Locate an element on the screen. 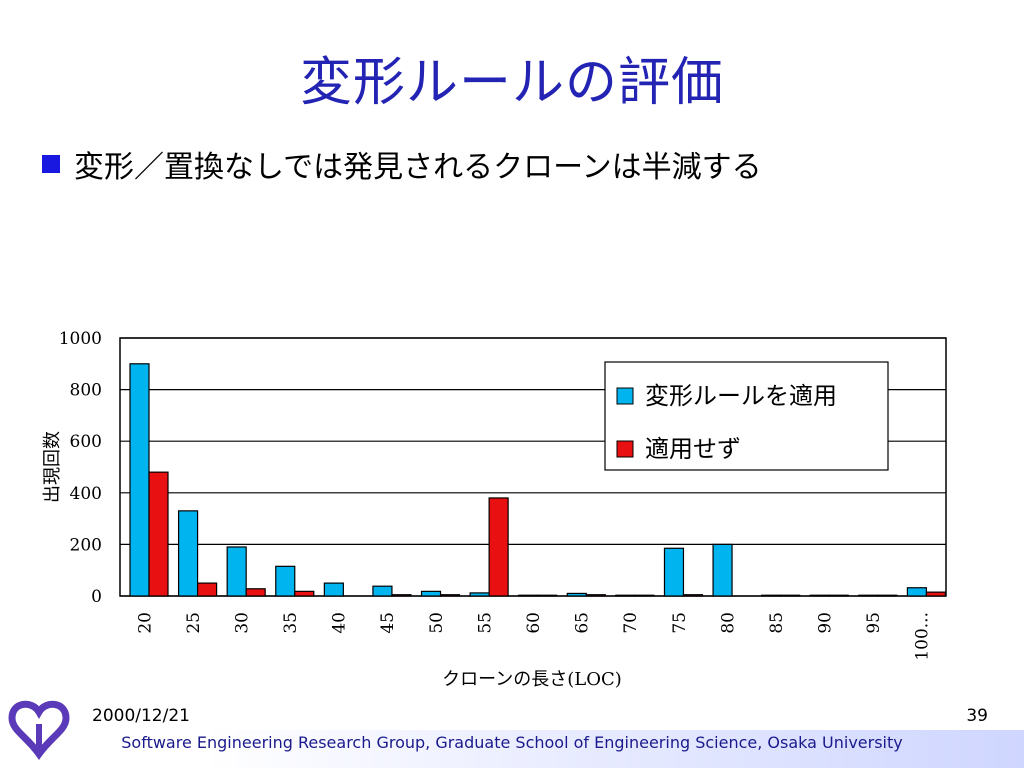 Image resolution: width=1024 pixels, height=768 pixels. x-tick-label: 95 is located at coordinates (874, 623).